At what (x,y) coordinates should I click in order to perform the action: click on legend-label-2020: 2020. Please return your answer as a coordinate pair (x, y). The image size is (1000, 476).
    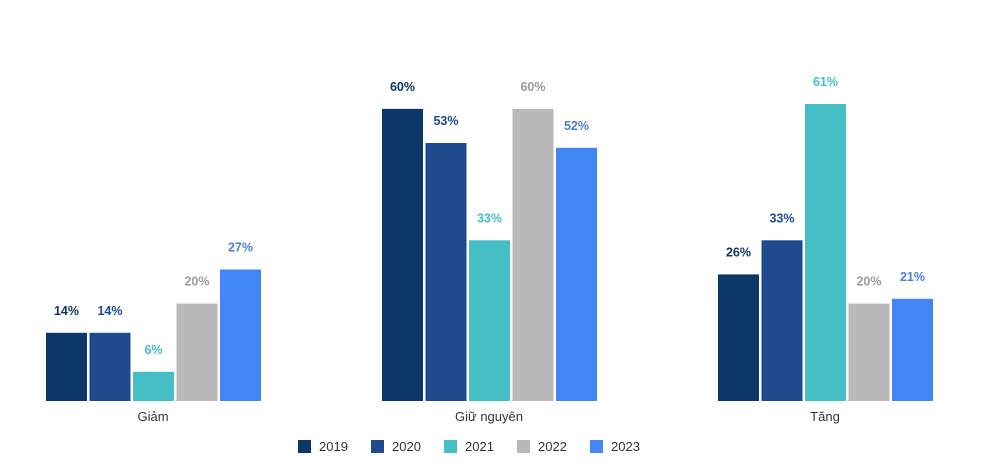
    Looking at the image, I should click on (406, 446).